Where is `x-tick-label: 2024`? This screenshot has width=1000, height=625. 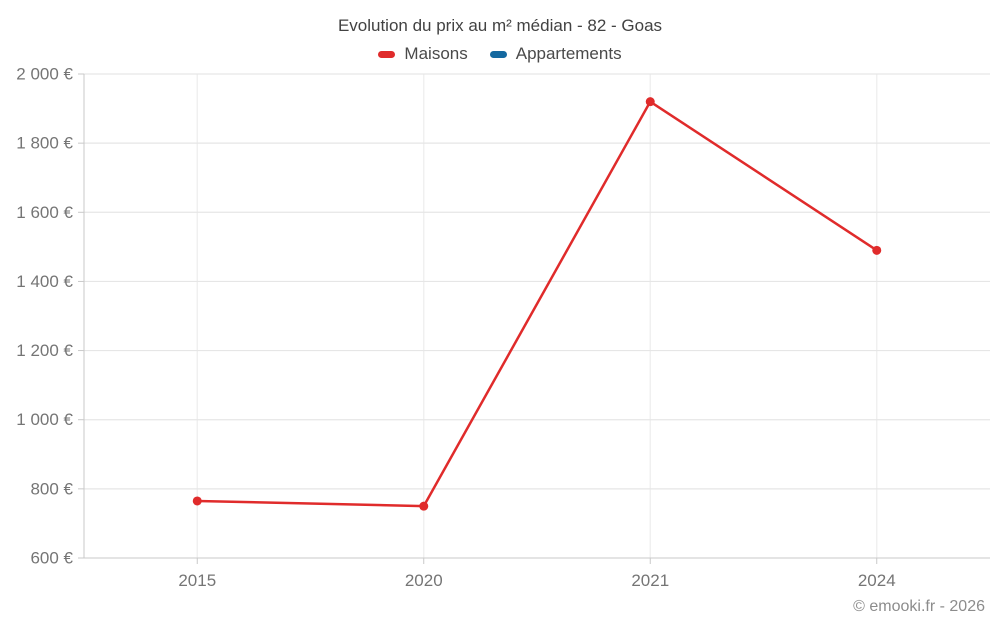 x-tick-label: 2024 is located at coordinates (877, 580).